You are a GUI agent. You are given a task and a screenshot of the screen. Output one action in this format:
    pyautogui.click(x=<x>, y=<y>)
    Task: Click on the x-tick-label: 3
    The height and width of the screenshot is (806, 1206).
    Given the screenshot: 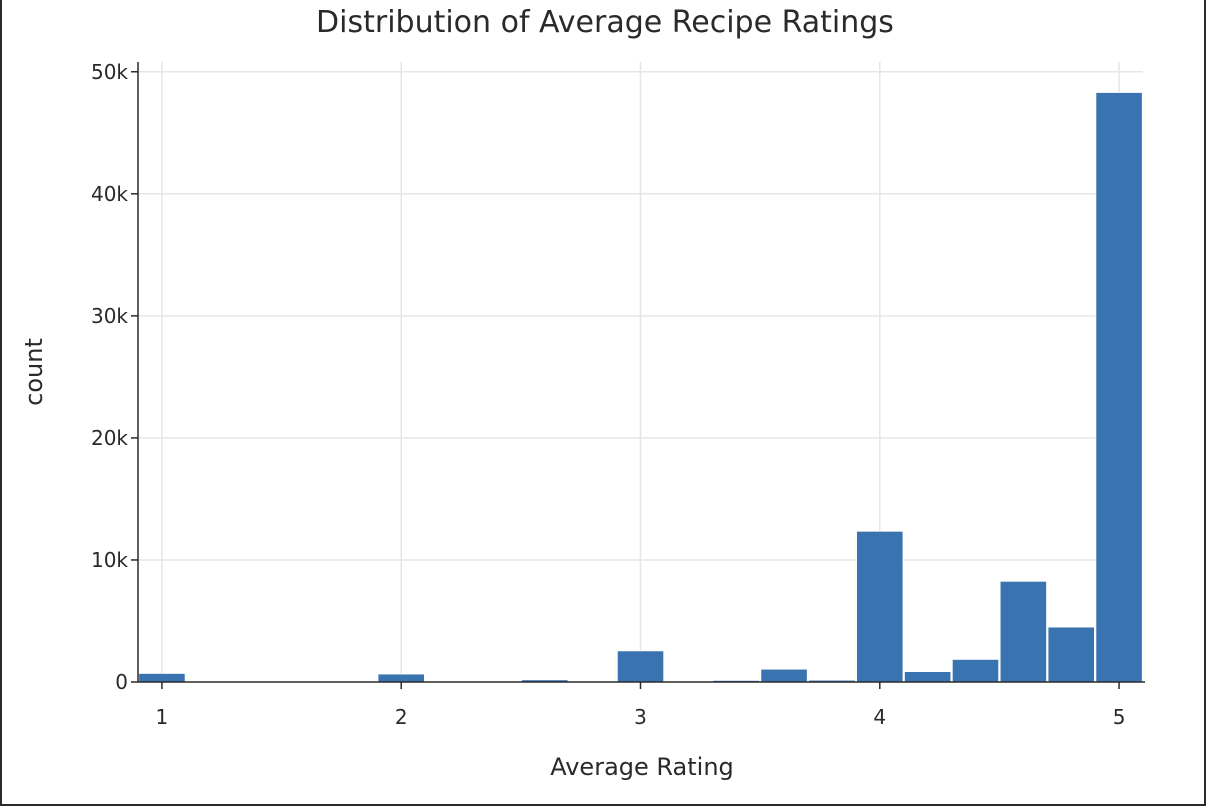 What is the action you would take?
    pyautogui.click(x=640, y=717)
    